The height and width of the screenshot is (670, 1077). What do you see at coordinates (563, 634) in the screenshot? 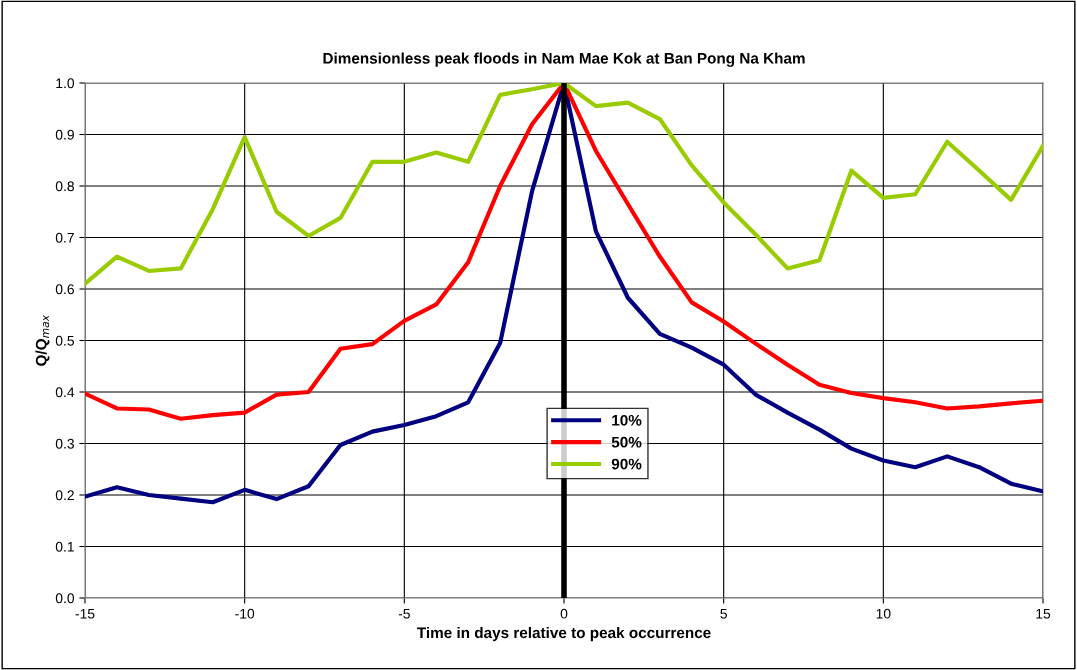
I see `x-axis-title: Time in days relative to peak occurrence` at bounding box center [563, 634].